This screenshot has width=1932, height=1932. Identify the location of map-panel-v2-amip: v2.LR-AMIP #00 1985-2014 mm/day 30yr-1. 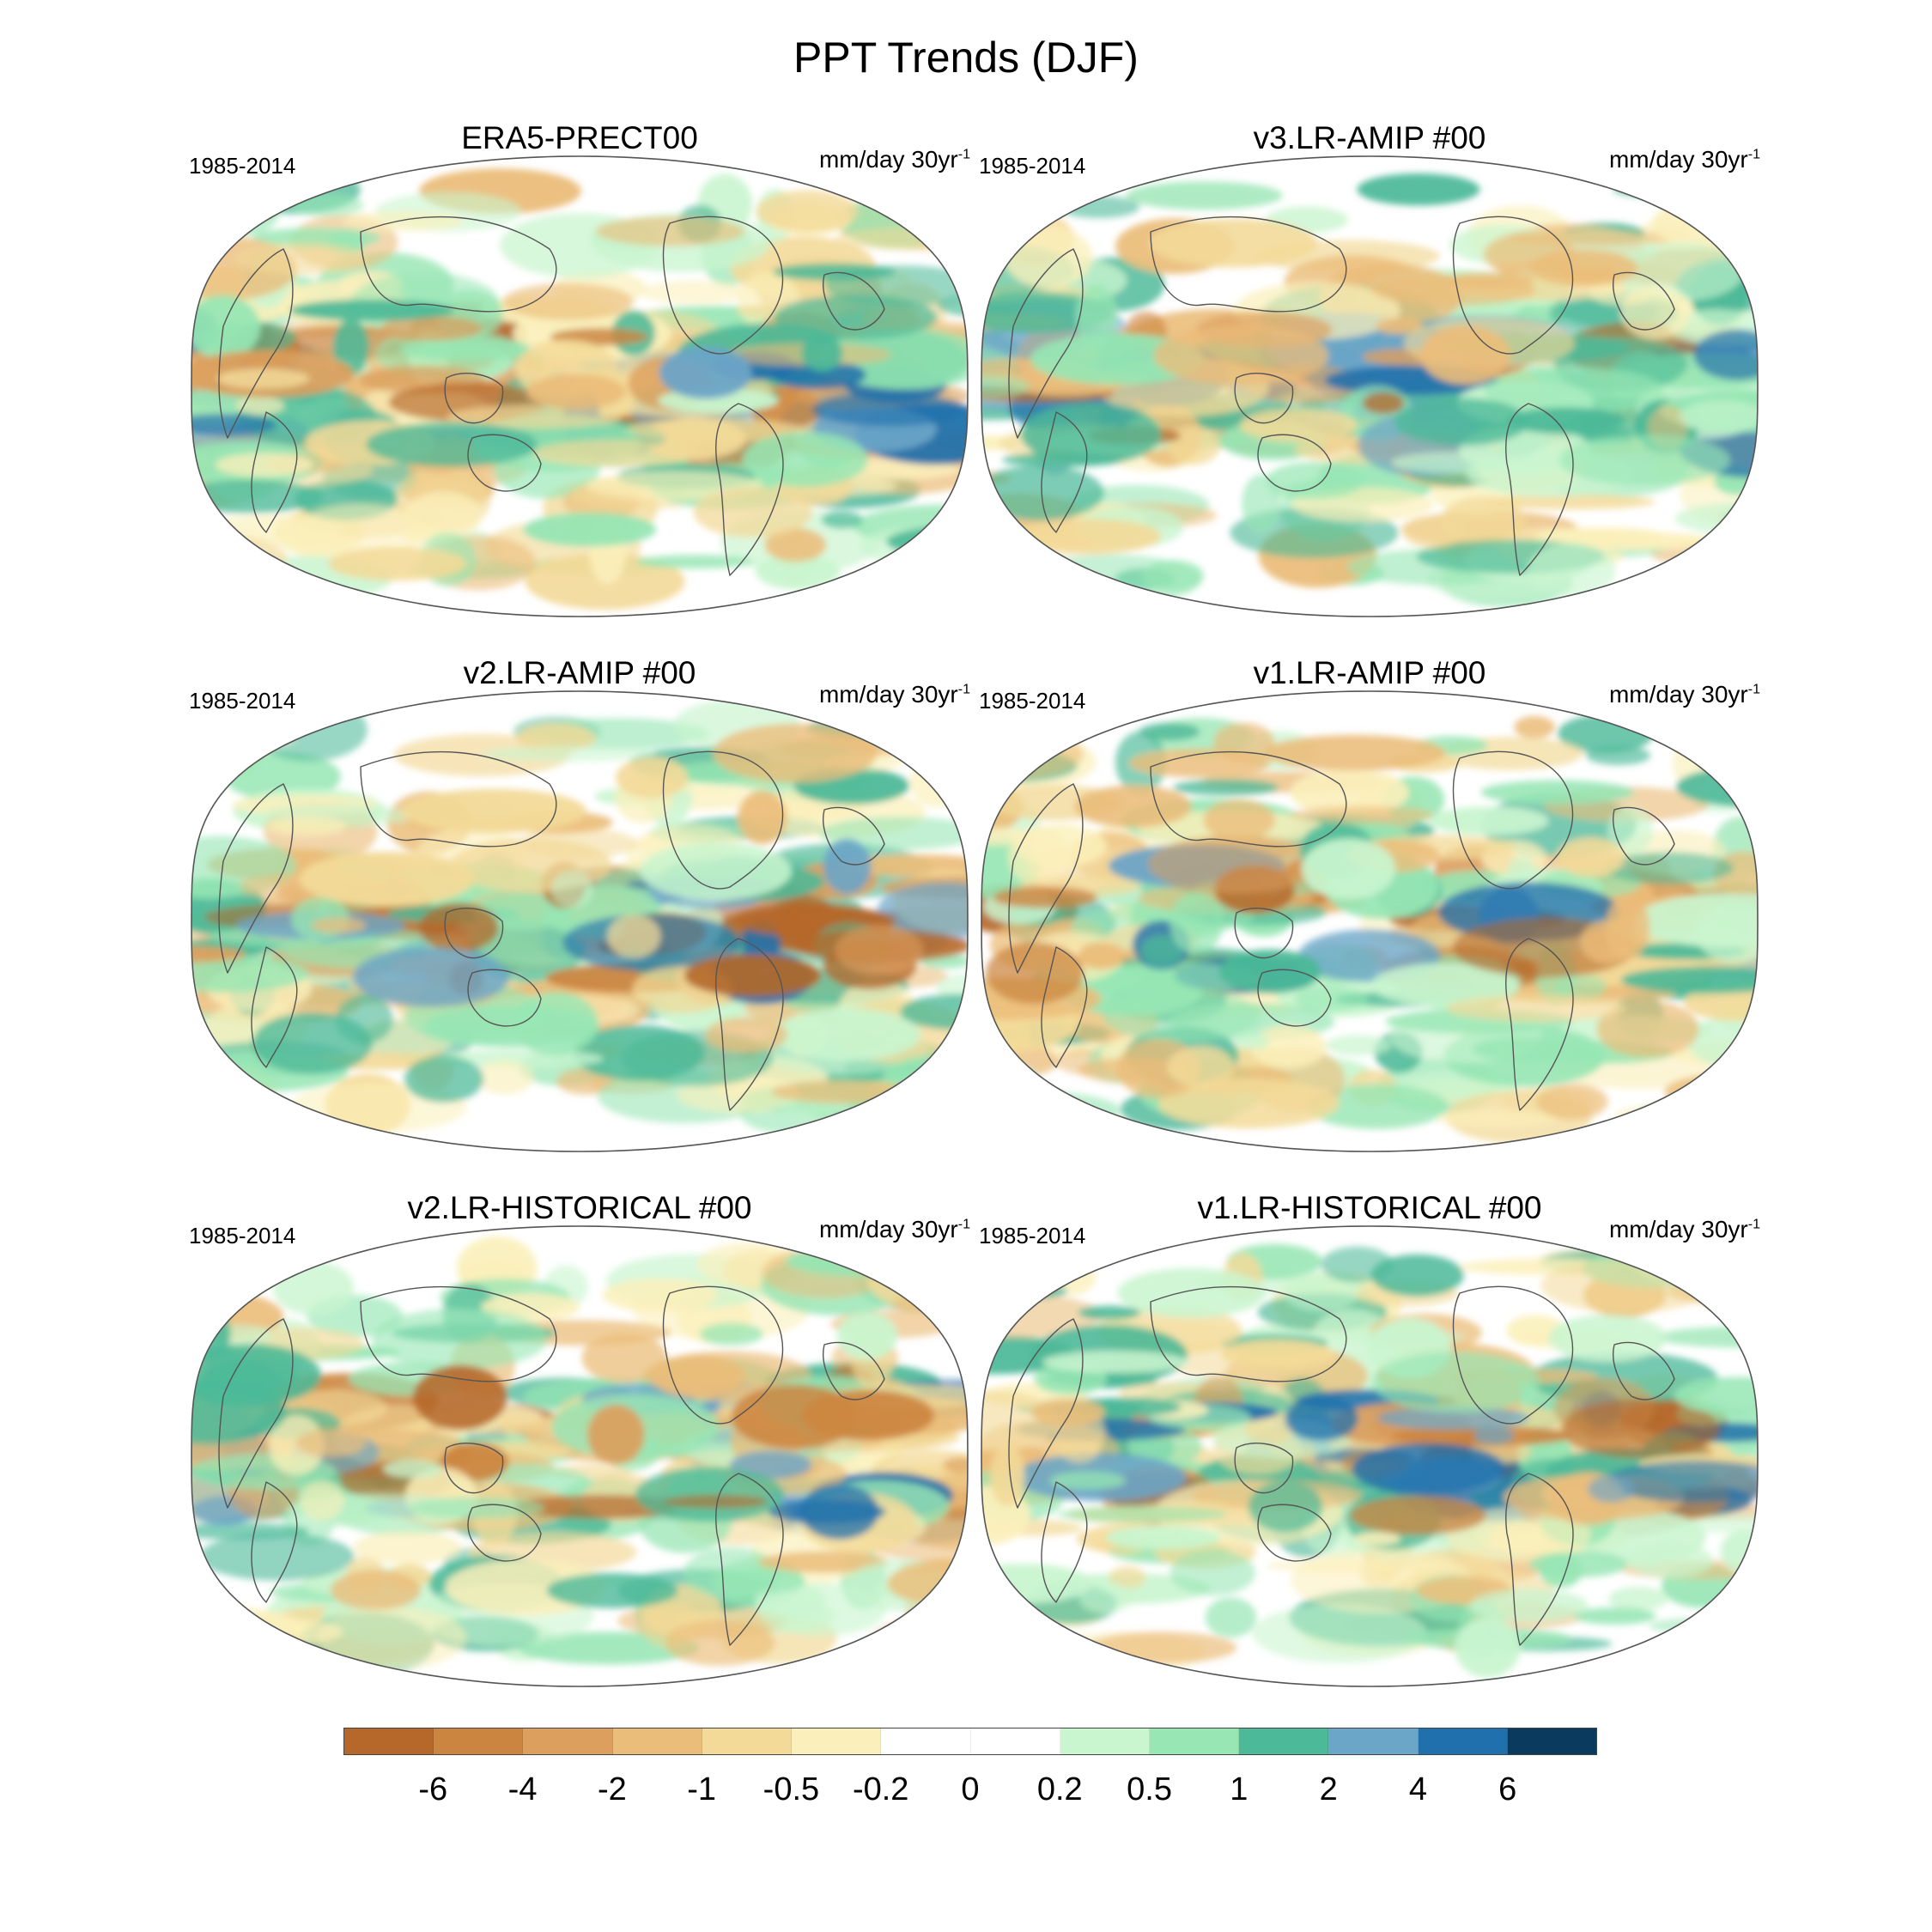
(579, 904).